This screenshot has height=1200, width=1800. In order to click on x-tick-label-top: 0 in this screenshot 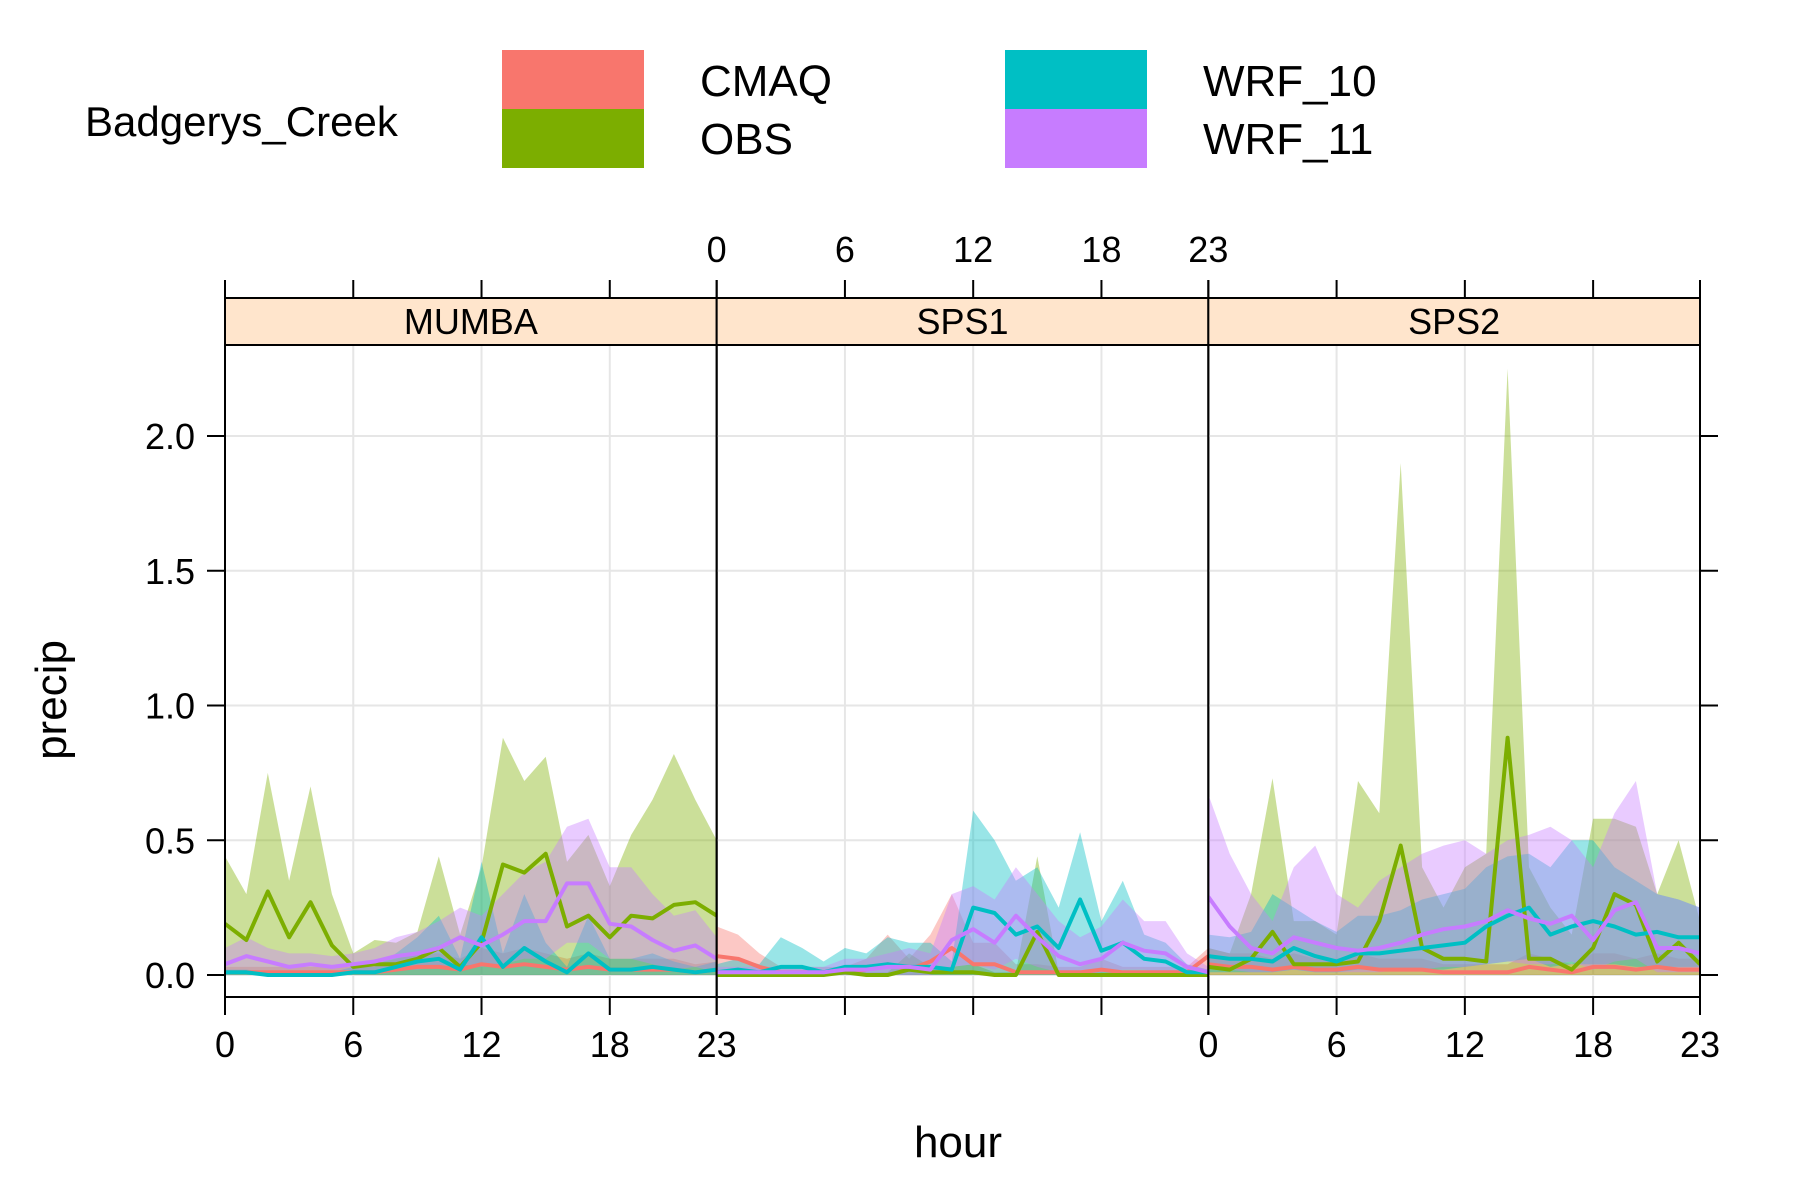, I will do `click(717, 249)`.